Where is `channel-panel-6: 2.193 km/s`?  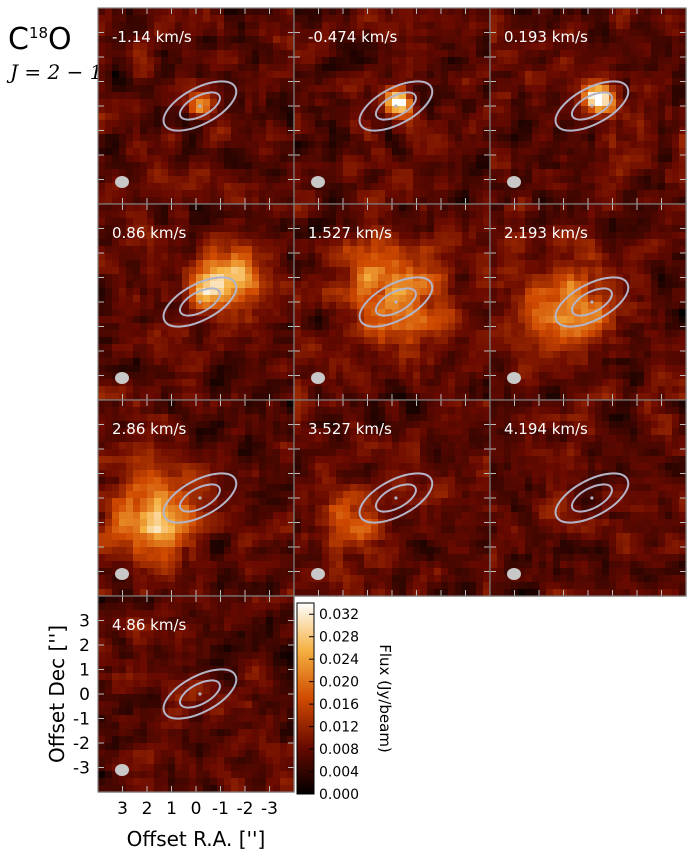 channel-panel-6: 2.193 km/s is located at coordinates (588, 302).